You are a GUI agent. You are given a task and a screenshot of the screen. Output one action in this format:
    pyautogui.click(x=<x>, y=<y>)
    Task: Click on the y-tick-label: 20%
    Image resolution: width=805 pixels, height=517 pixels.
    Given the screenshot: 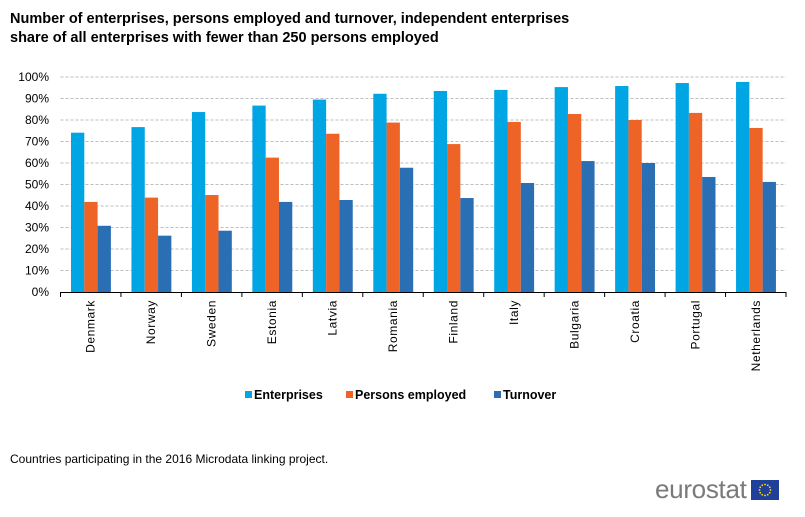 What is the action you would take?
    pyautogui.click(x=37, y=249)
    